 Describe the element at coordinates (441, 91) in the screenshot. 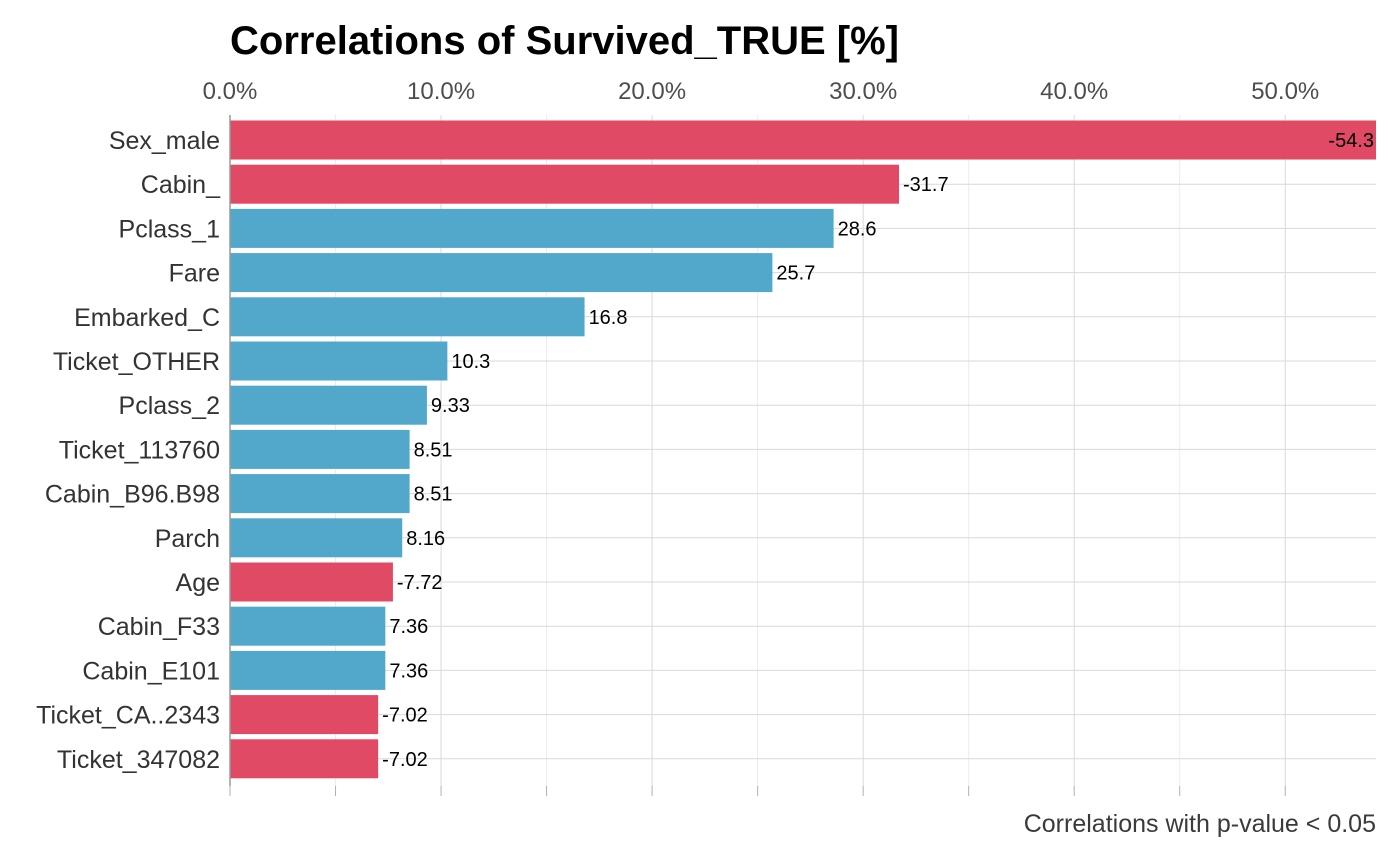

I see `x-tick-label: 10.0%` at that location.